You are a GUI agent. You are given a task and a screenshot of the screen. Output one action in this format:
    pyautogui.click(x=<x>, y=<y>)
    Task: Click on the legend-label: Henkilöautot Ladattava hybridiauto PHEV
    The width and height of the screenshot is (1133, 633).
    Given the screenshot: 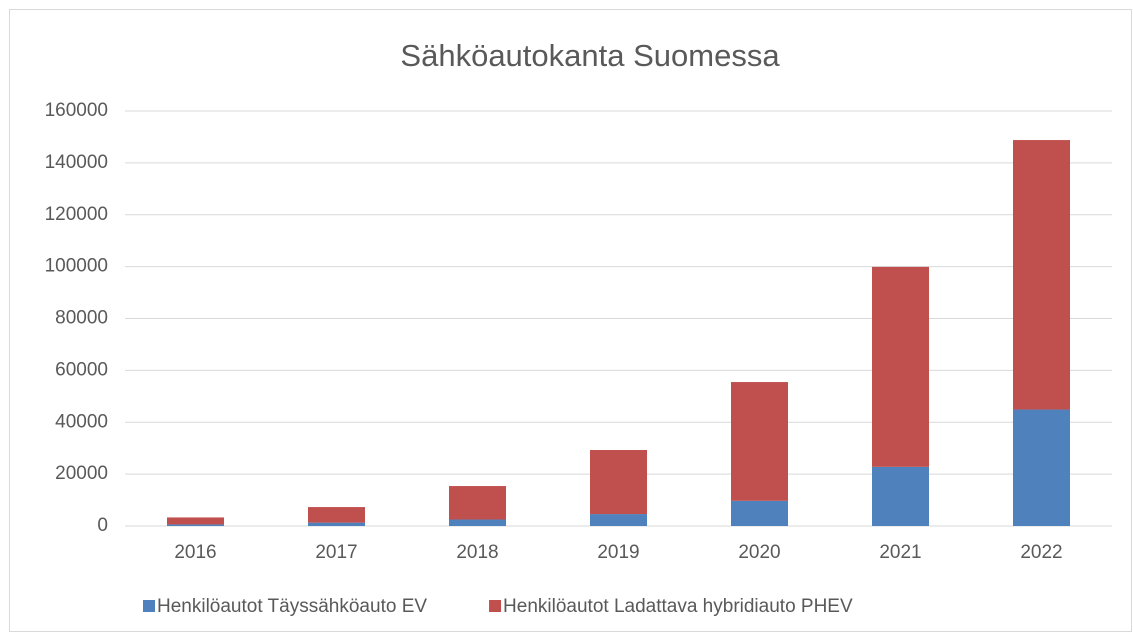 What is the action you would take?
    pyautogui.click(x=678, y=606)
    